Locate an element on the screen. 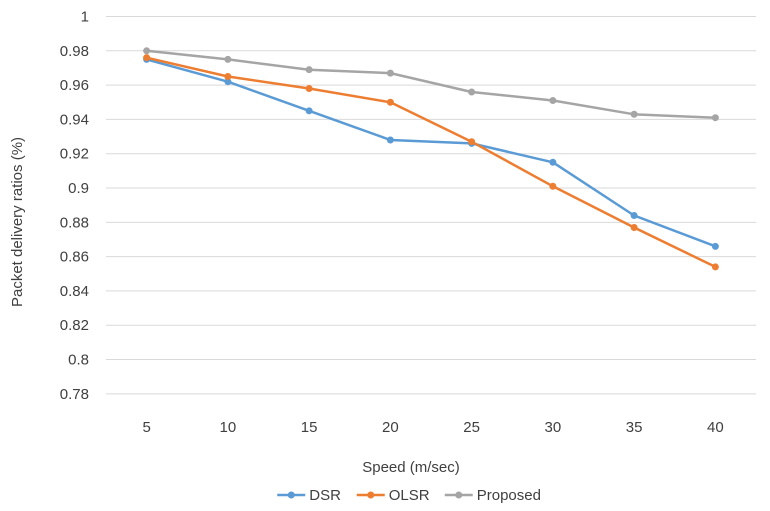  legend-item-olsr: OLSR is located at coordinates (393, 495).